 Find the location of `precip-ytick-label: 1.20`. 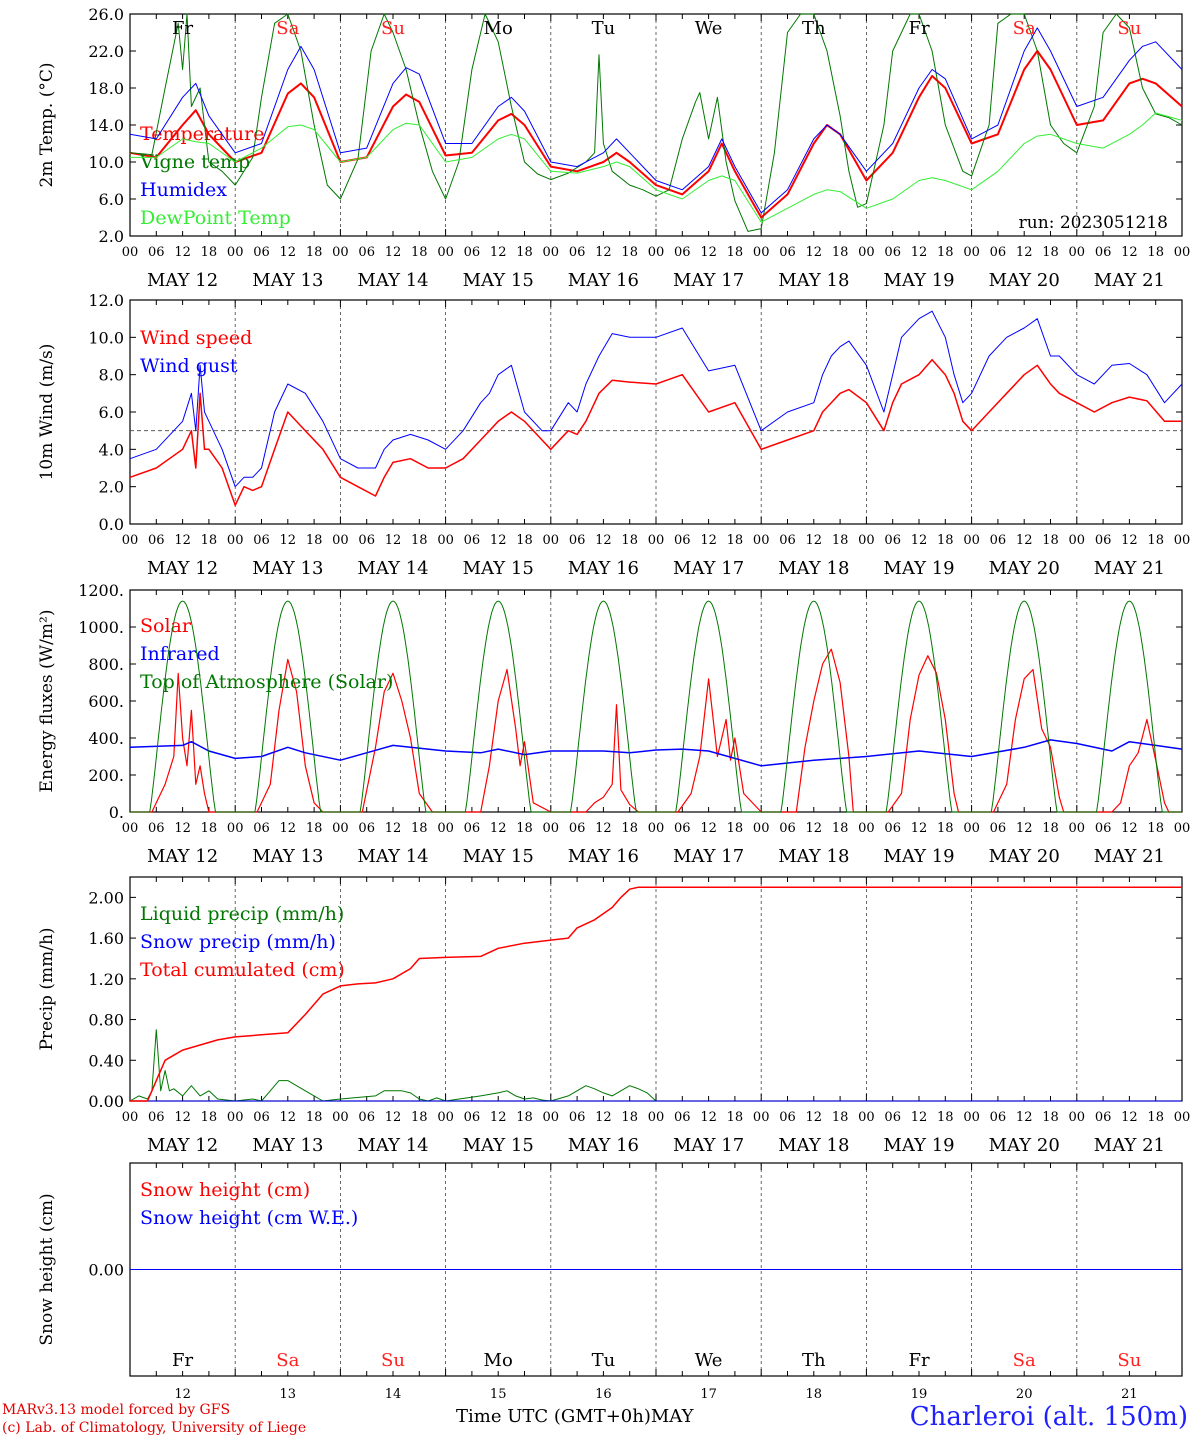

precip-ytick-label: 1.20 is located at coordinates (106, 979).